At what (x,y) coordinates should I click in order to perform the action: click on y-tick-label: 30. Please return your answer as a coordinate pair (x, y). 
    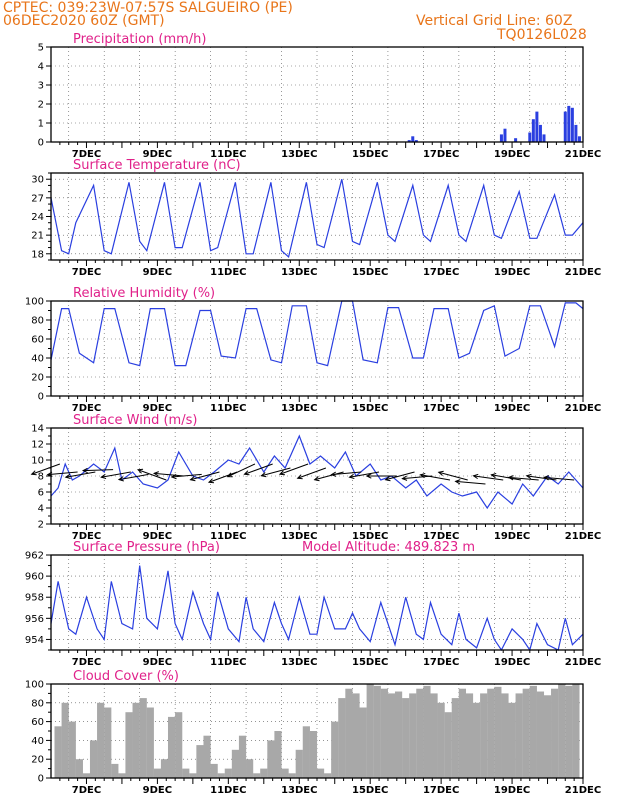
    Looking at the image, I should click on (37, 180).